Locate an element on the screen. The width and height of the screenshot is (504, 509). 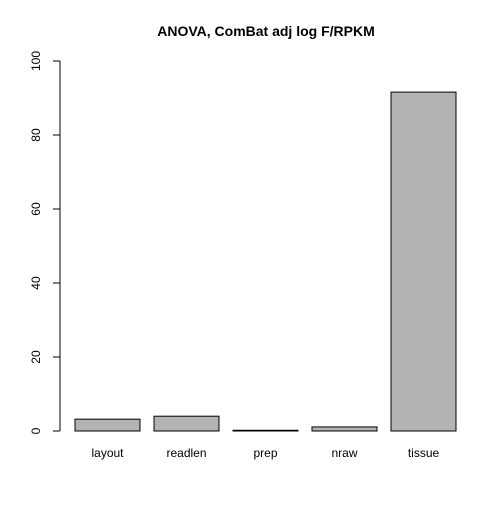
y-tick-label: 0 is located at coordinates (36, 430).